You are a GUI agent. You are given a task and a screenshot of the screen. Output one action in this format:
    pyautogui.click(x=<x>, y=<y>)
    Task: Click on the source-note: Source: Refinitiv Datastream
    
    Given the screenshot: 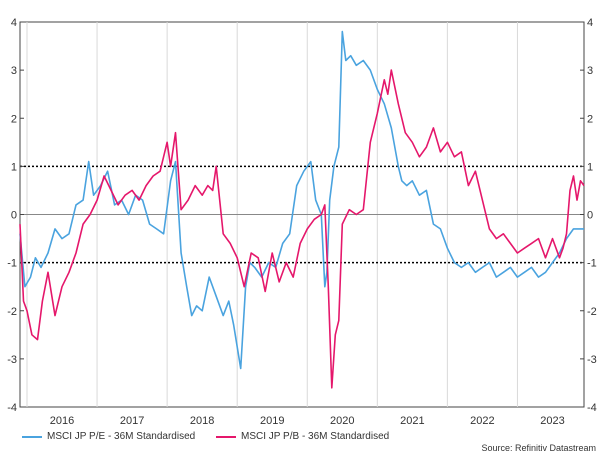 What is the action you would take?
    pyautogui.click(x=538, y=448)
    